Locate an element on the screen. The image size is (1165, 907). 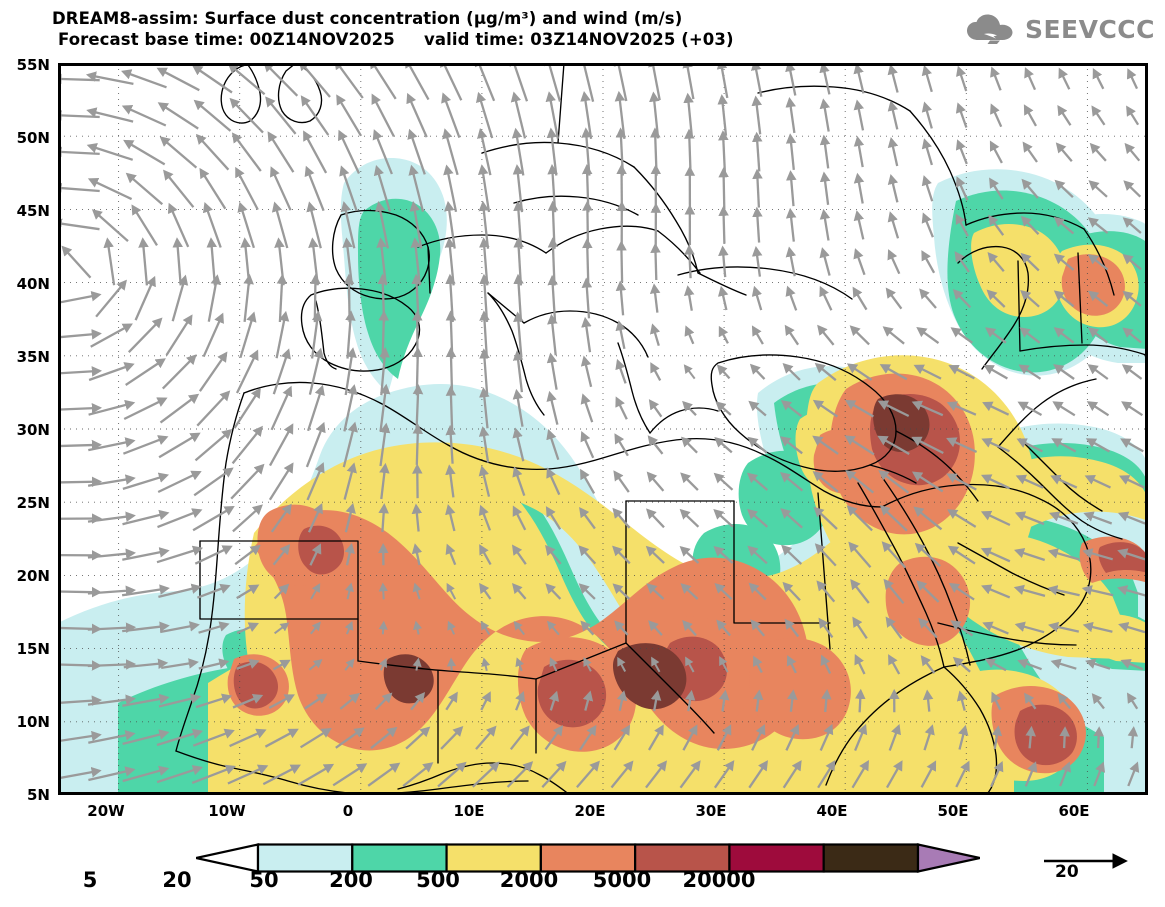
x-tick-label-40e: 40E is located at coordinates (832, 811).